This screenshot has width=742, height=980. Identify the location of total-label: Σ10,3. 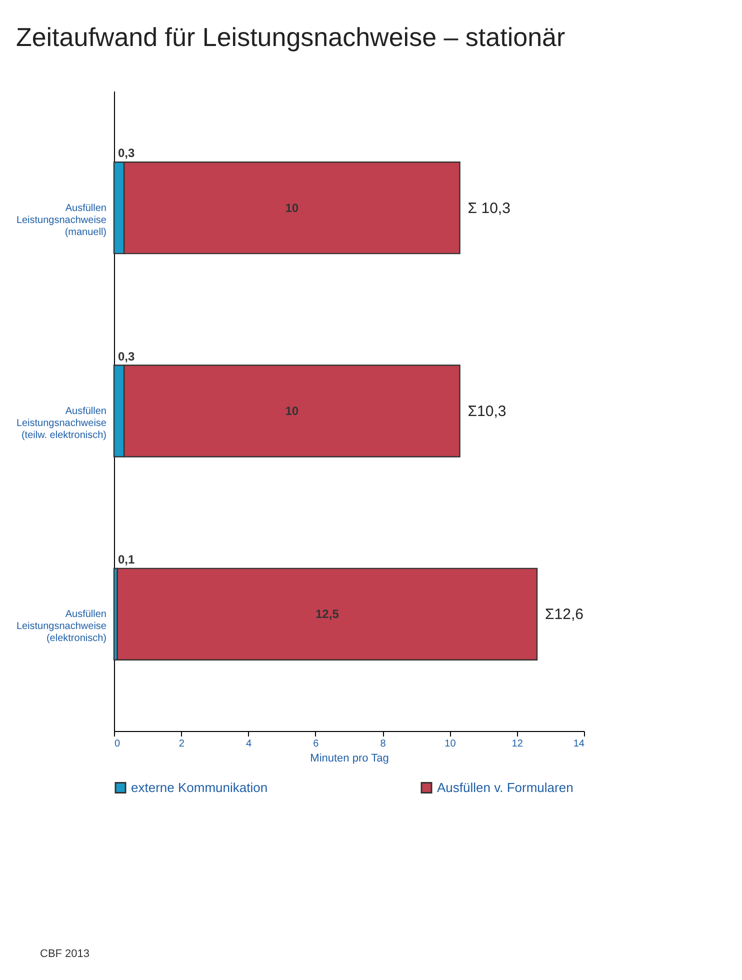
(487, 411).